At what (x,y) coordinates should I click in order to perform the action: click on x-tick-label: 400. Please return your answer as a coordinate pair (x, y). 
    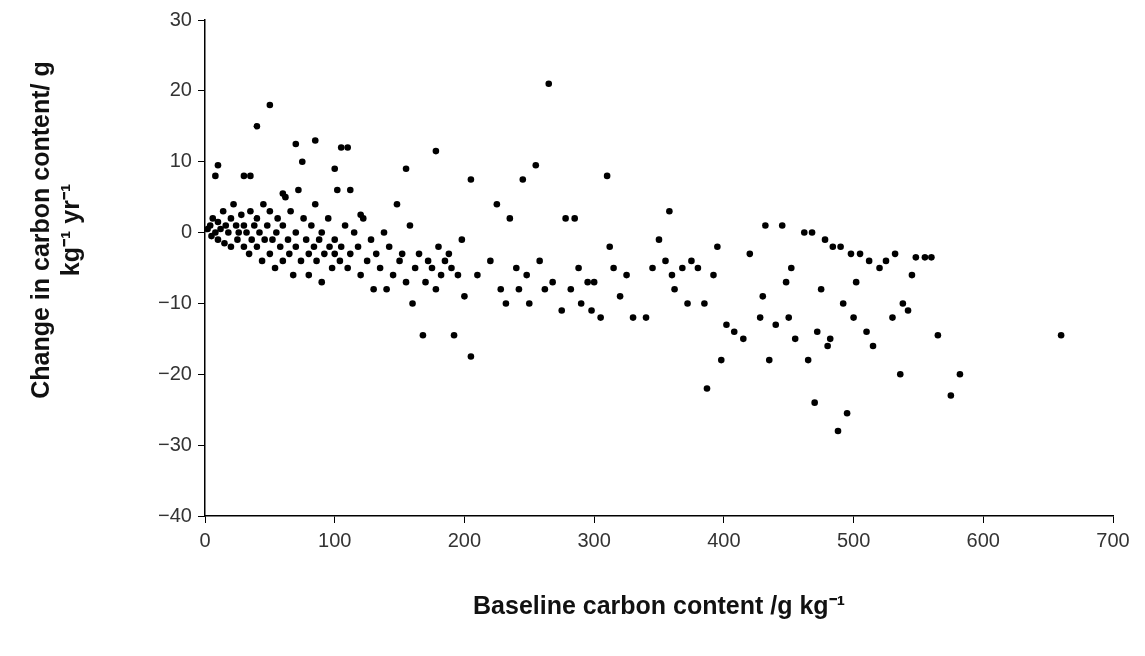
    Looking at the image, I should click on (724, 539).